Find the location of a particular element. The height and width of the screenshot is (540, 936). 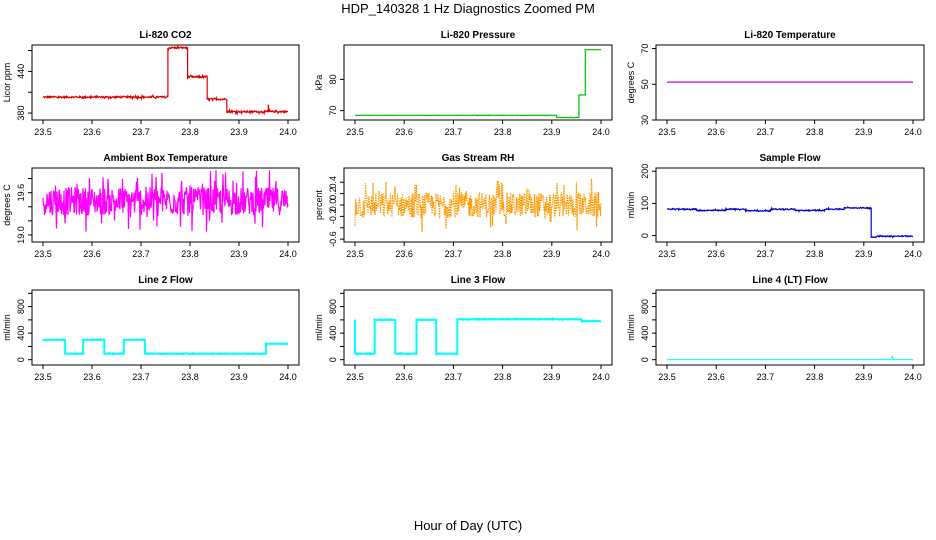

y-tick-label: 19.0 is located at coordinates (21, 235).